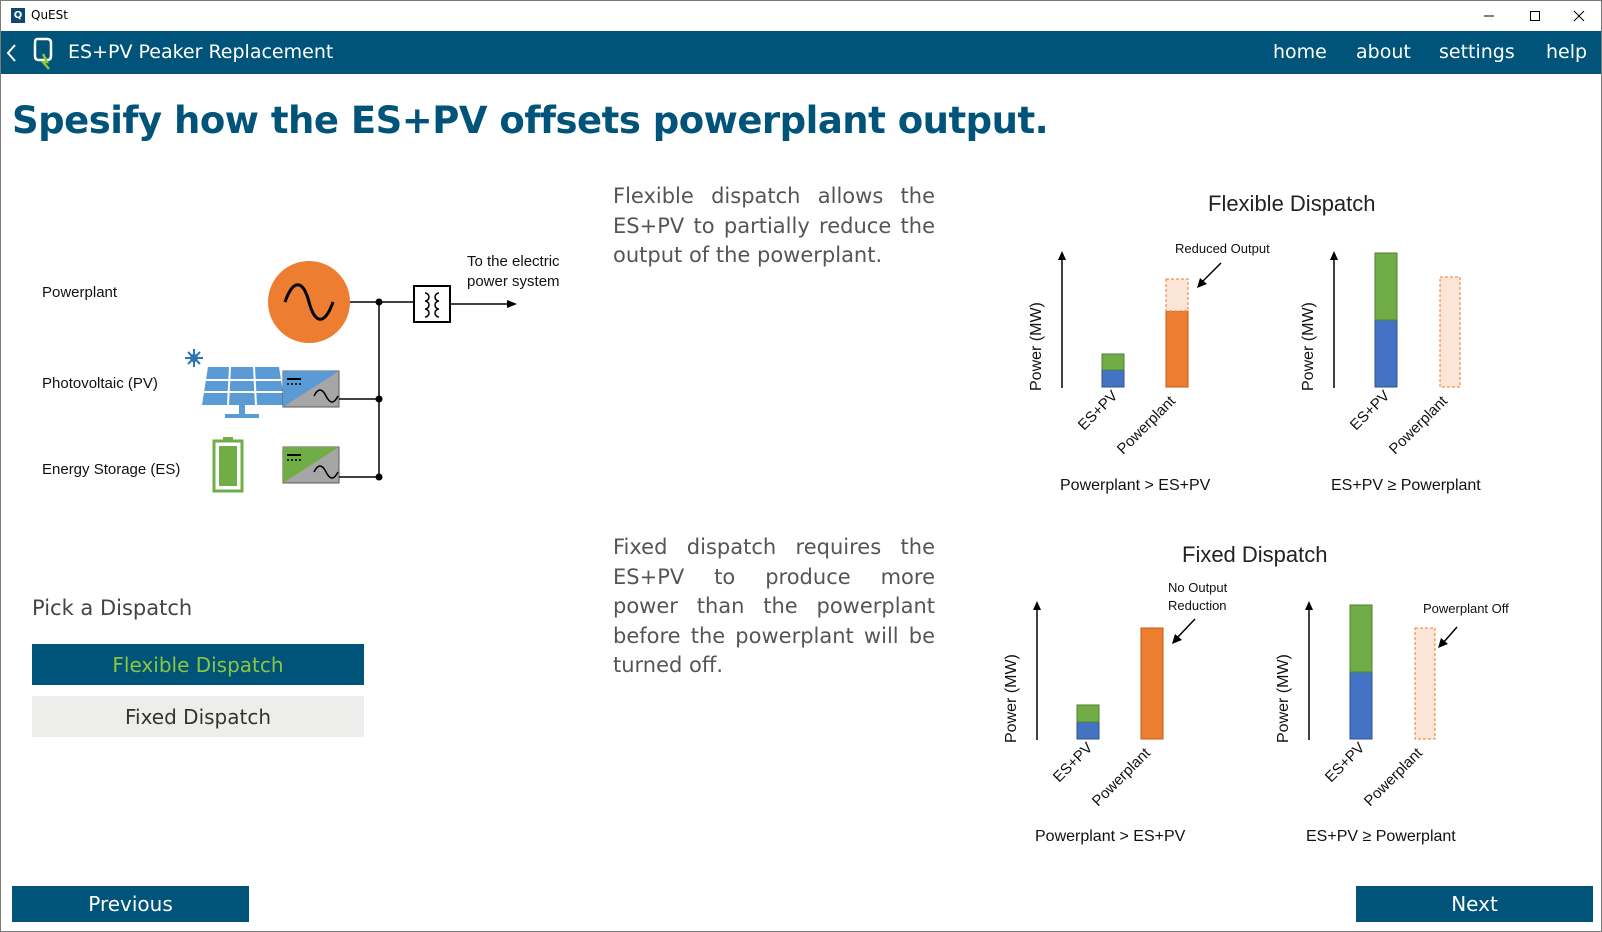 The width and height of the screenshot is (1602, 932). What do you see at coordinates (1036, 346) in the screenshot?
I see `flexible-left-y-label: Power (MW)` at bounding box center [1036, 346].